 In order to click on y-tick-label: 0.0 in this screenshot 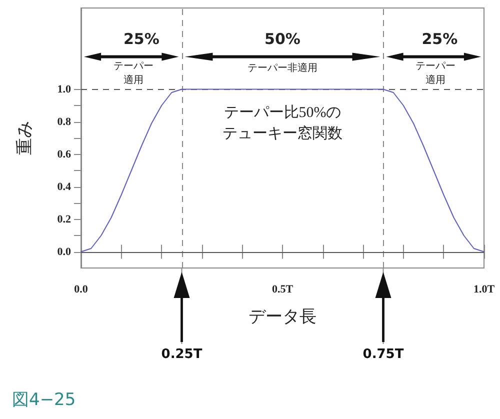, I will do `click(64, 252)`.